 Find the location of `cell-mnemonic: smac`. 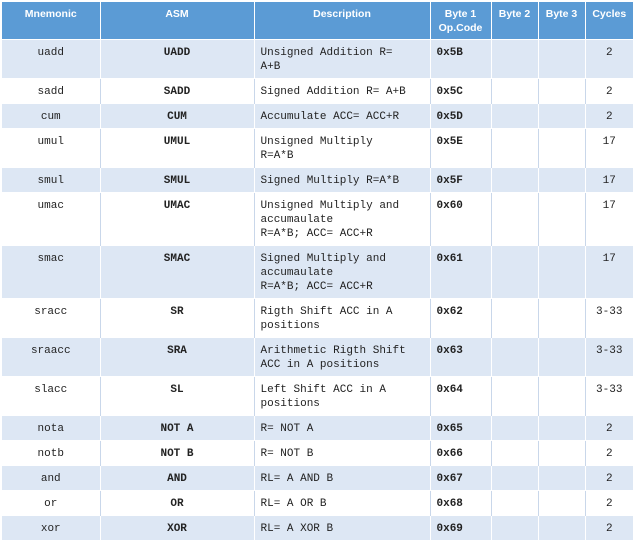

cell-mnemonic: smac is located at coordinates (51, 272).